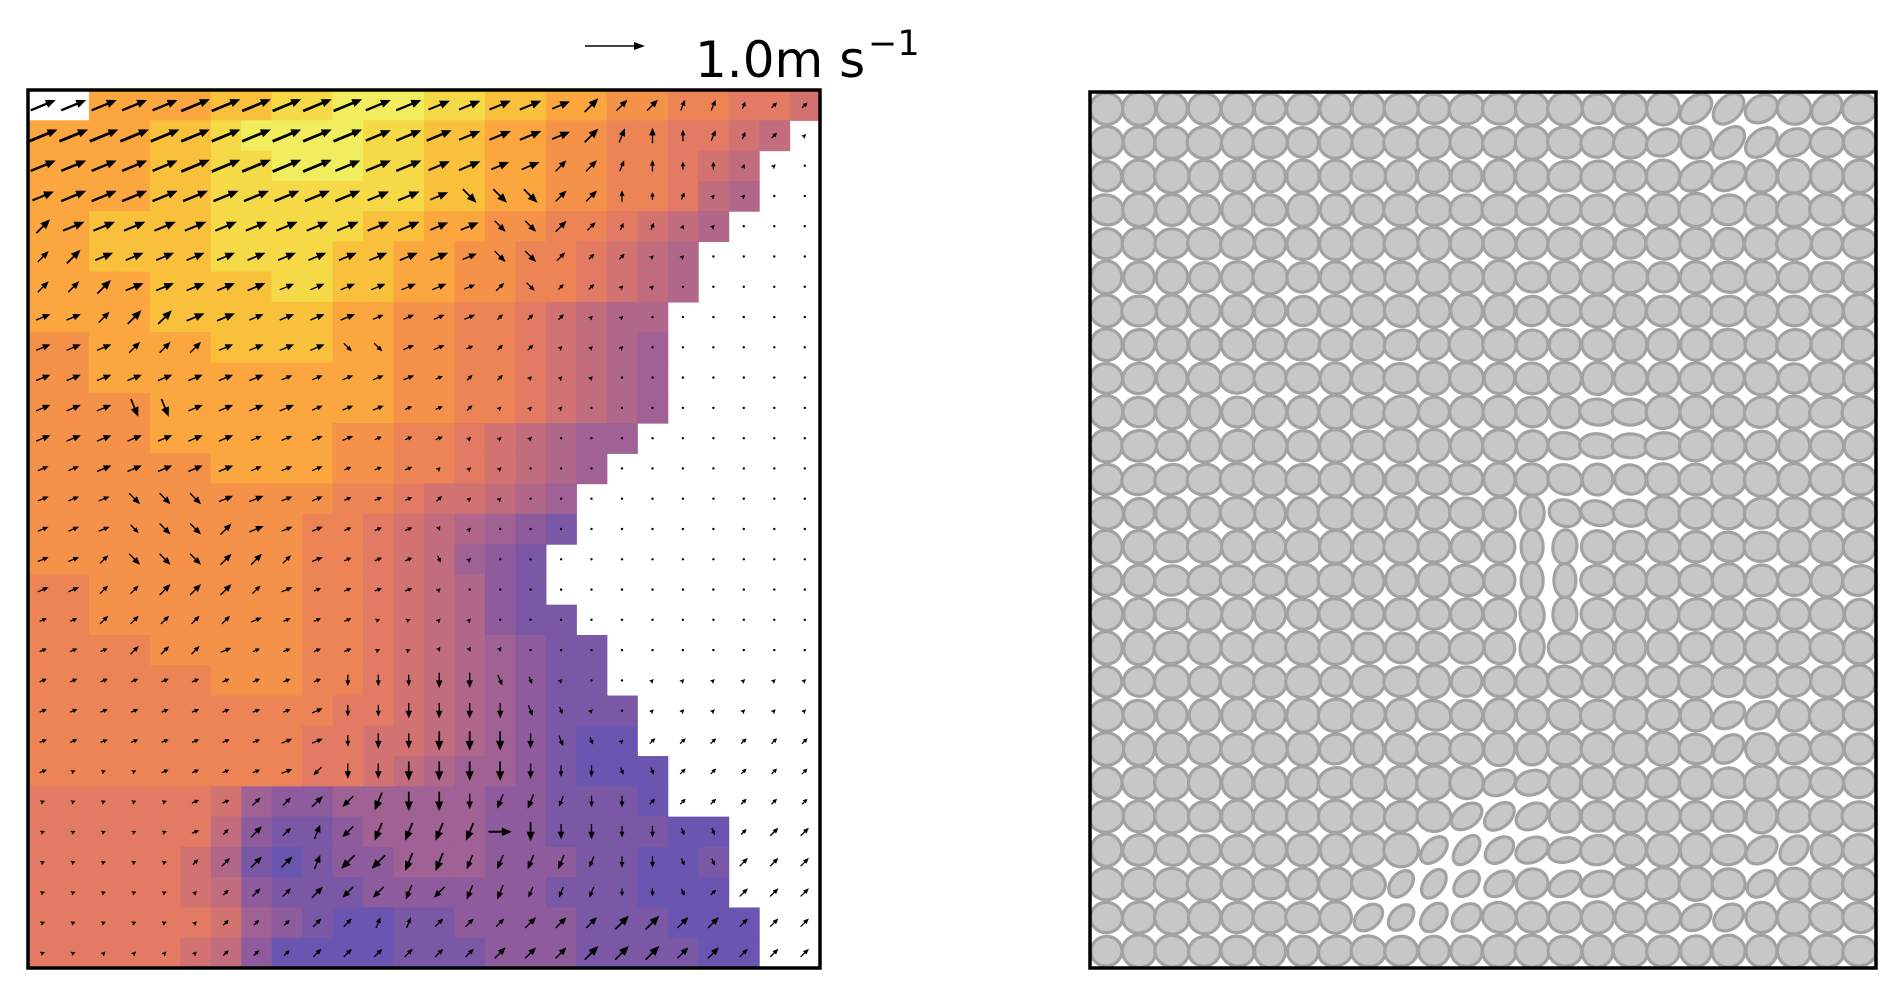 Image resolution: width=1902 pixels, height=999 pixels. I want to click on quiver-key-arrow-icon, so click(615, 46).